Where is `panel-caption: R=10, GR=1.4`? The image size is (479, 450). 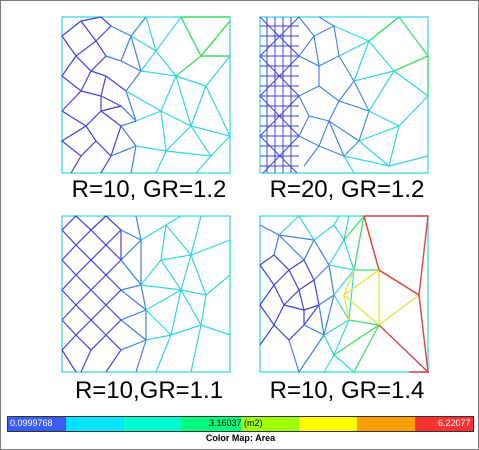 panel-caption: R=10, GR=1.4 is located at coordinates (347, 390).